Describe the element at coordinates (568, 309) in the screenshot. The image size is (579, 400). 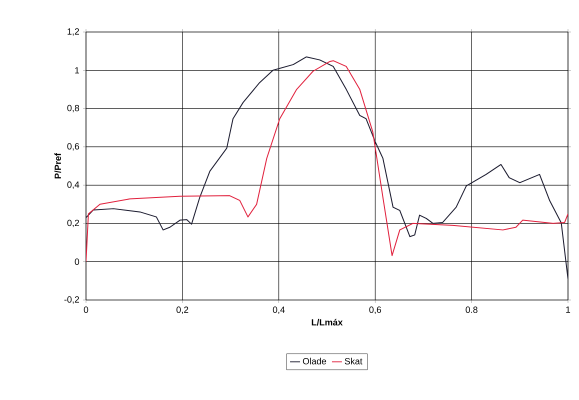
I see `x-tick-label: 1` at that location.